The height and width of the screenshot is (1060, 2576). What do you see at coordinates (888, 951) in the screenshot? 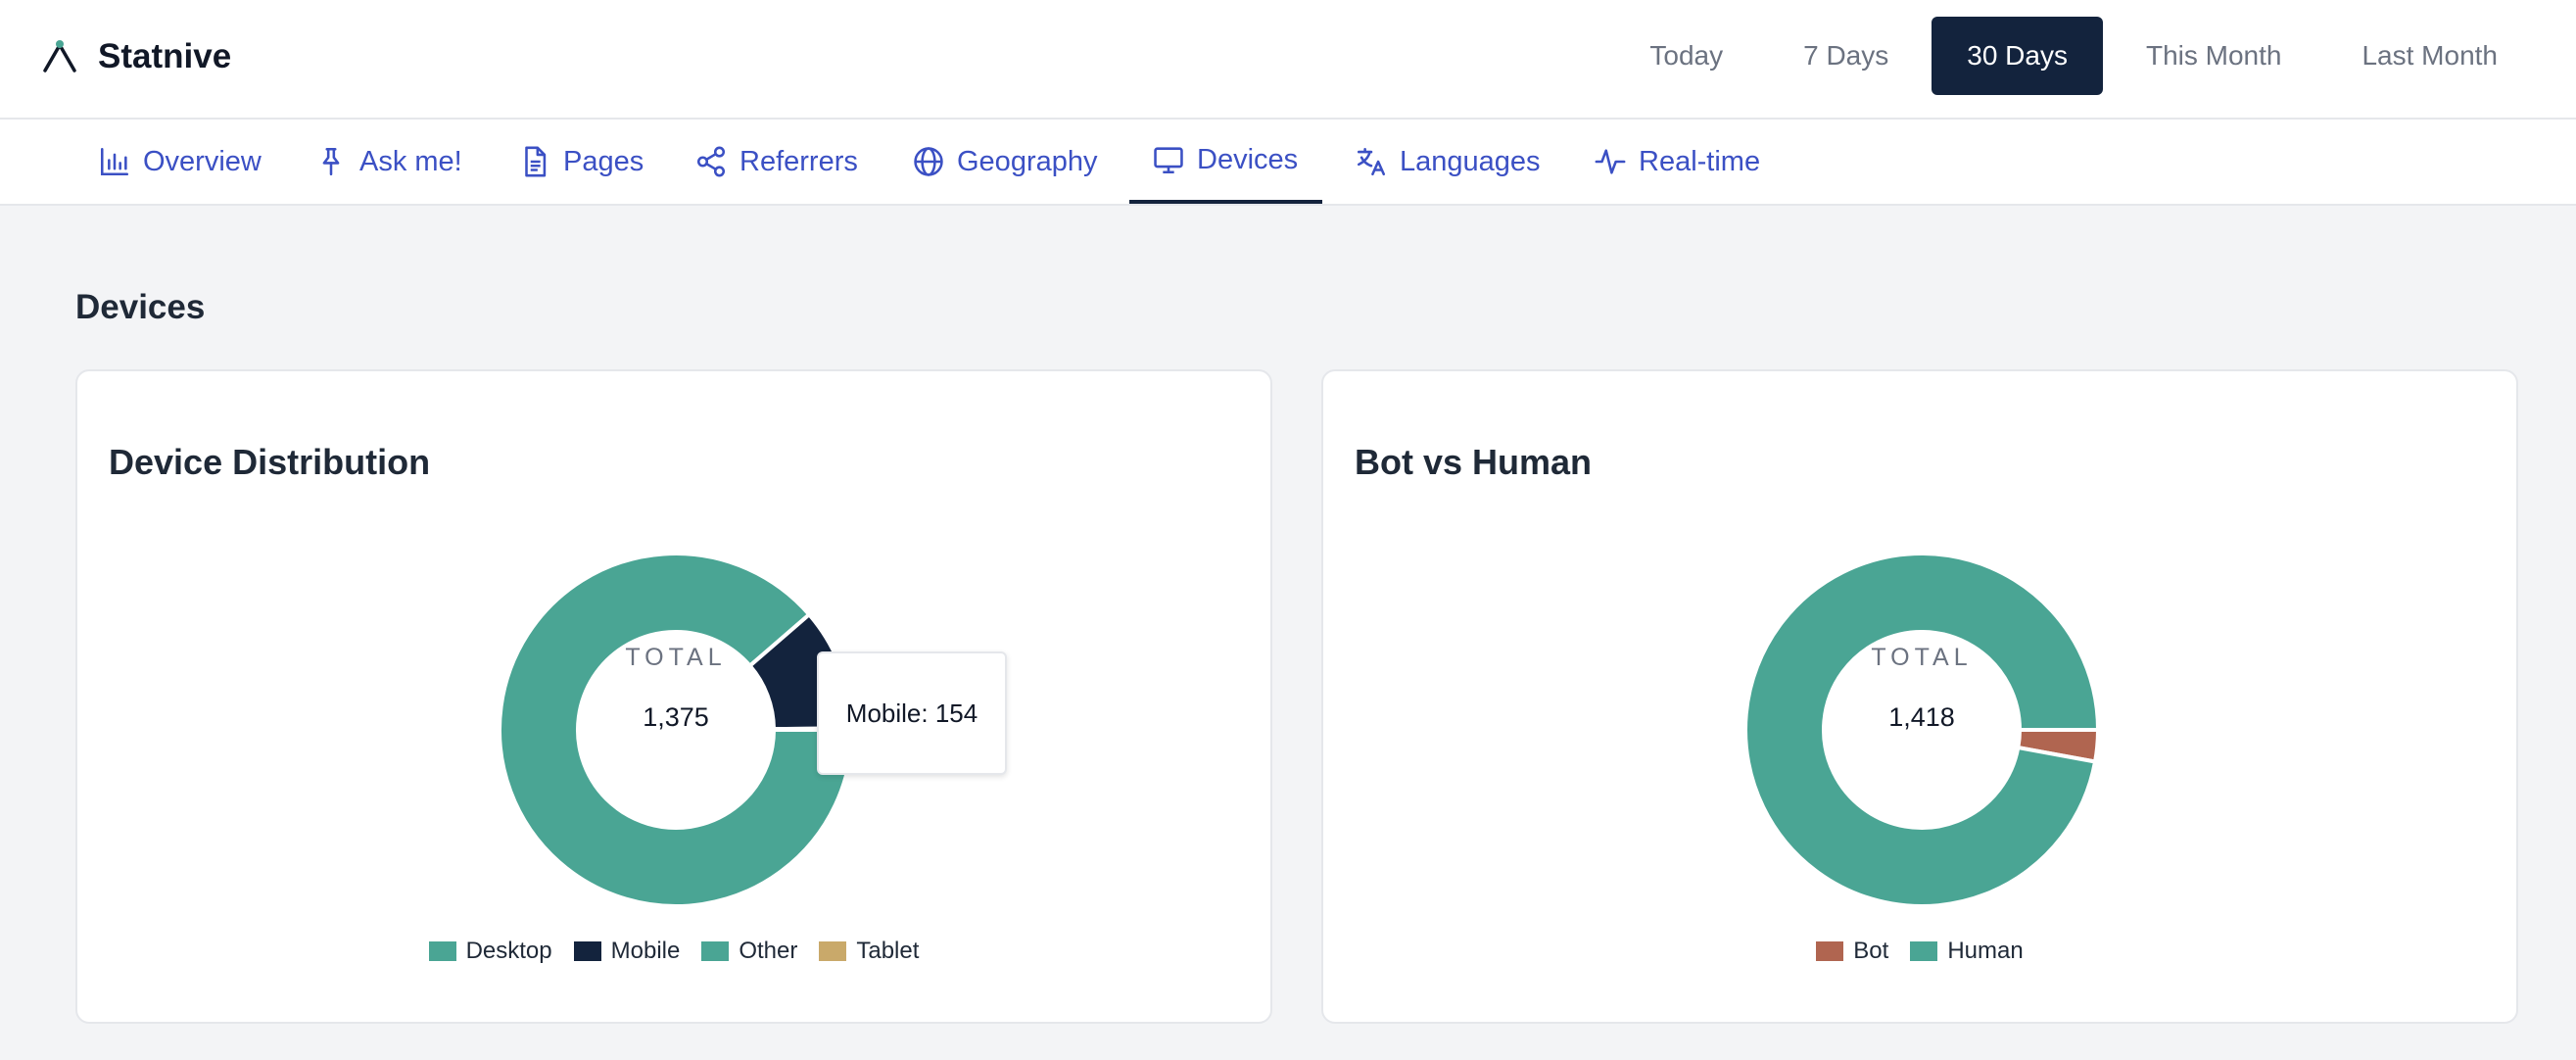
I see `legend-label: Tablet` at bounding box center [888, 951].